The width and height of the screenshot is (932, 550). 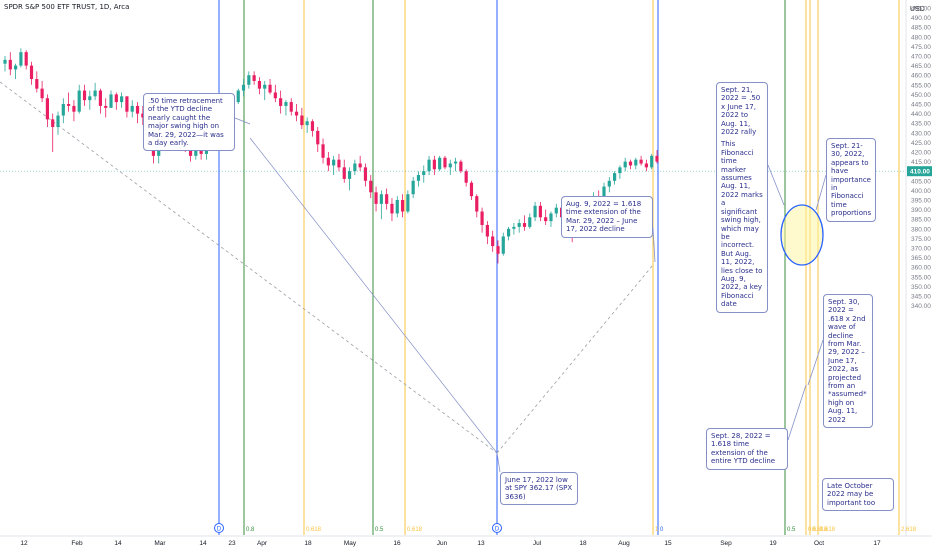 What do you see at coordinates (575, 359) in the screenshot?
I see `rally-trendline` at bounding box center [575, 359].